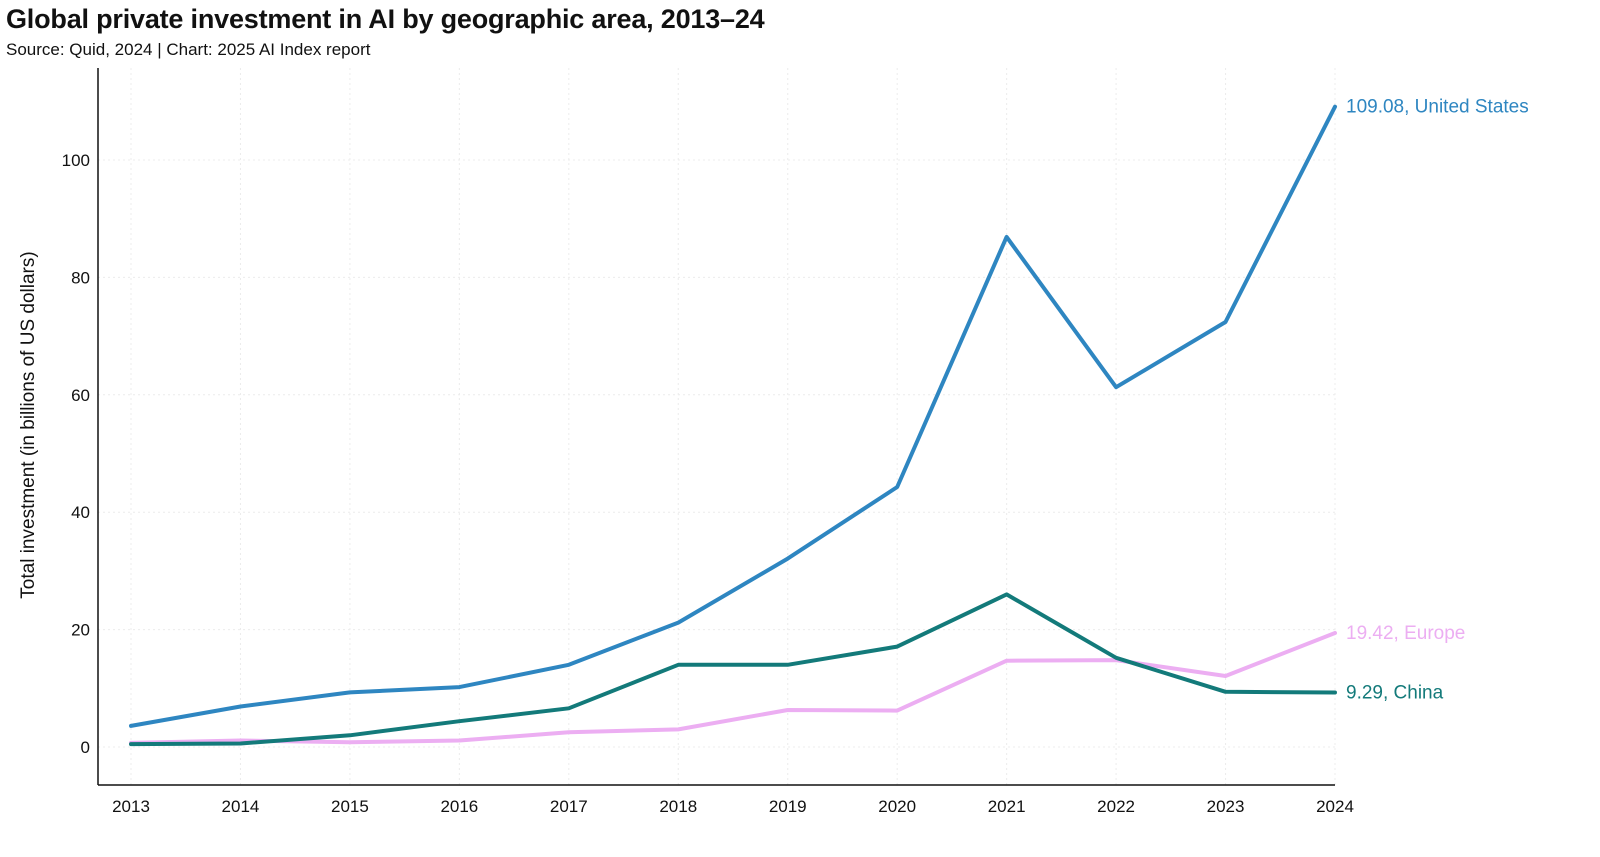 This screenshot has height=857, width=1600. Describe the element at coordinates (678, 806) in the screenshot. I see `x-tick-label: 2018` at that location.